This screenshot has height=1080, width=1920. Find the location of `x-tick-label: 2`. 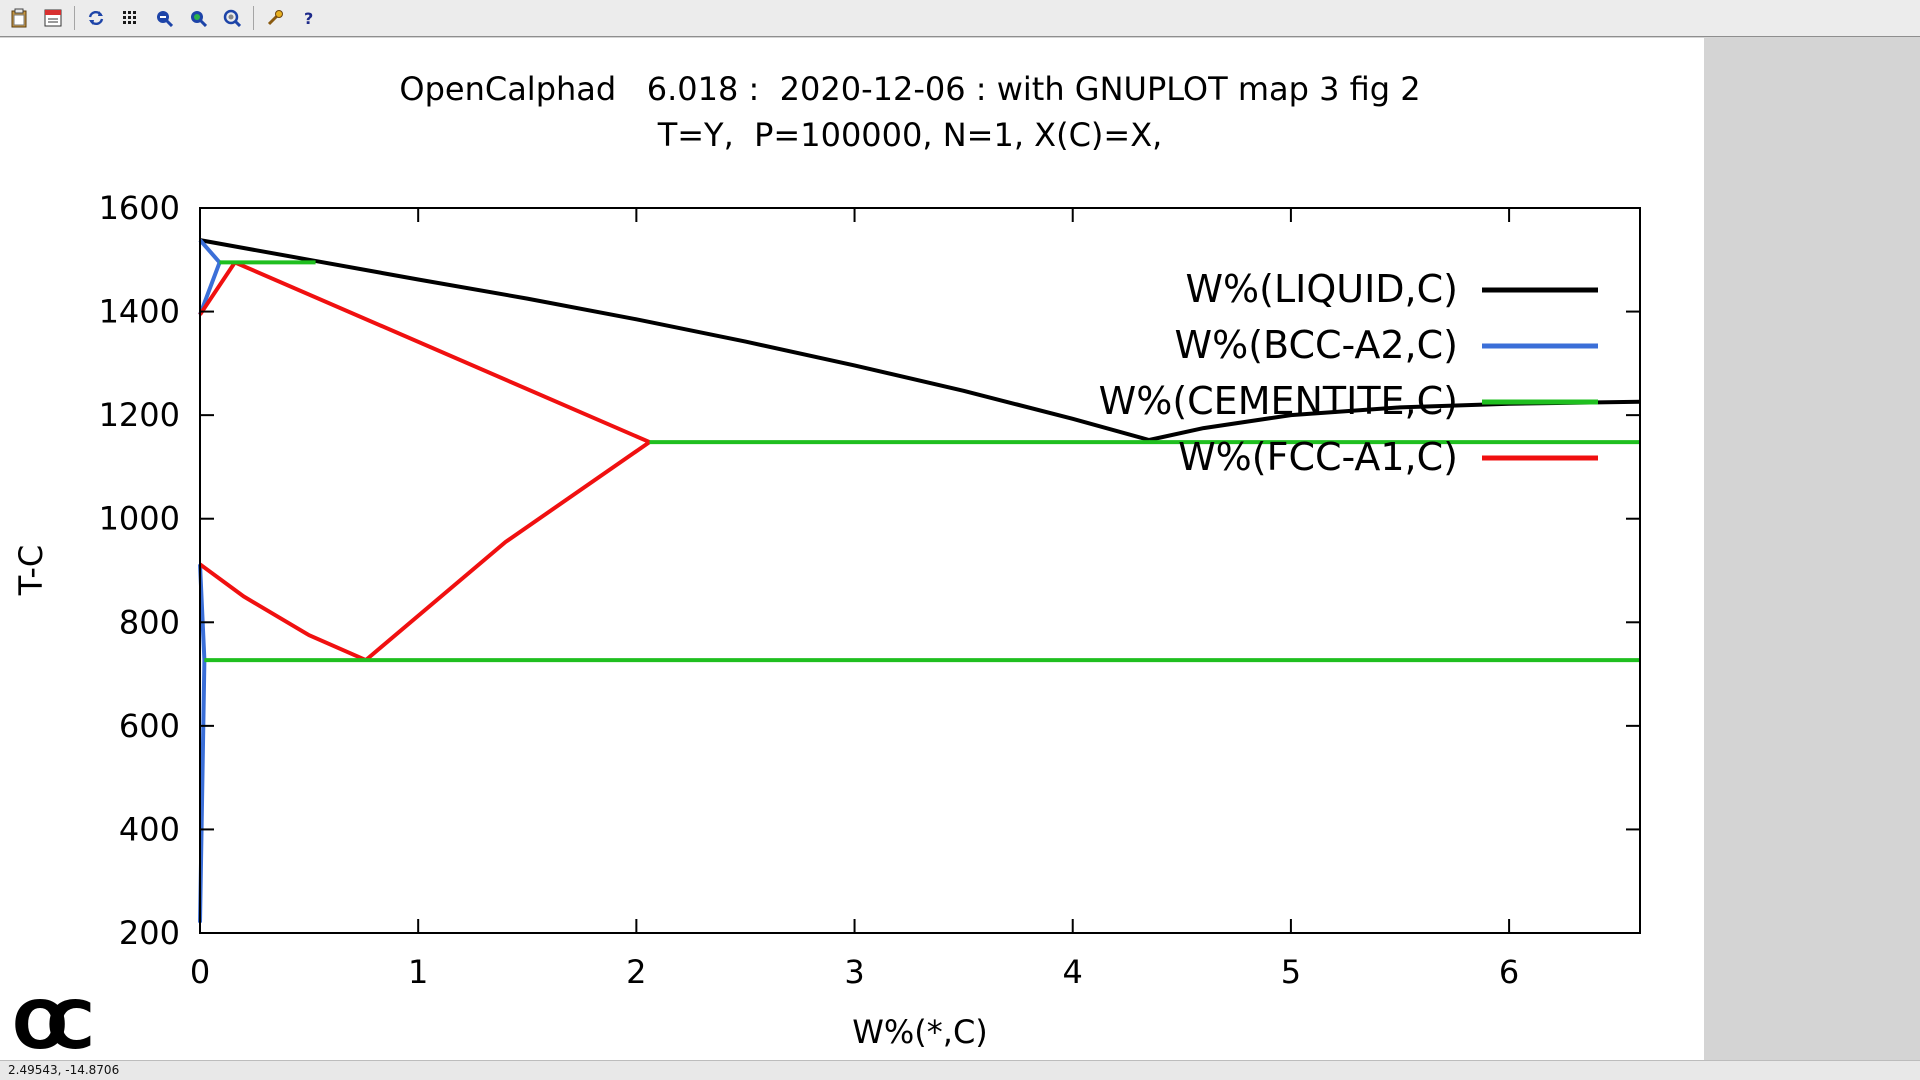

x-tick-label: 2 is located at coordinates (636, 972).